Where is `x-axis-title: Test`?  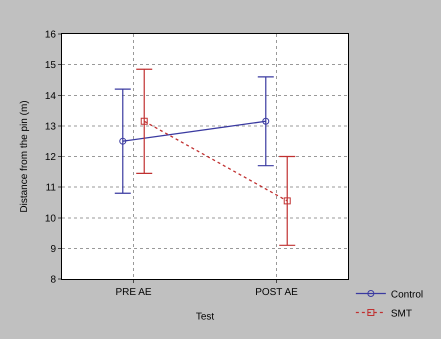 x-axis-title: Test is located at coordinates (205, 317).